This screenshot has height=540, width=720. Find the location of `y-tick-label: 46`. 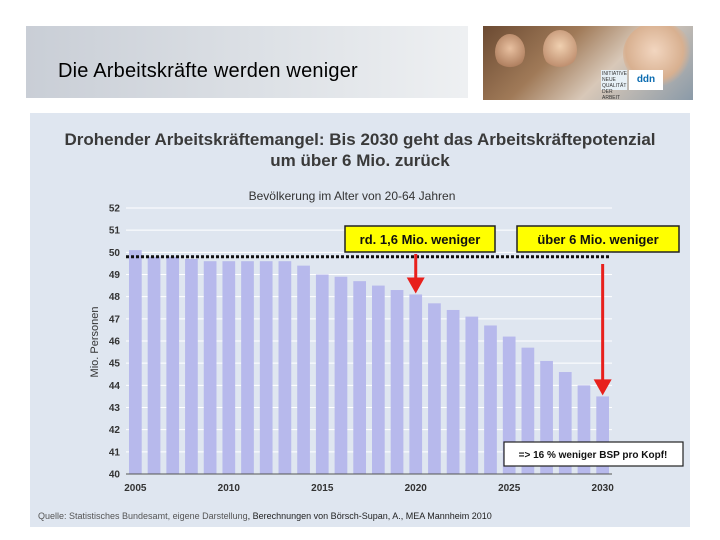

y-tick-label: 46 is located at coordinates (115, 342).